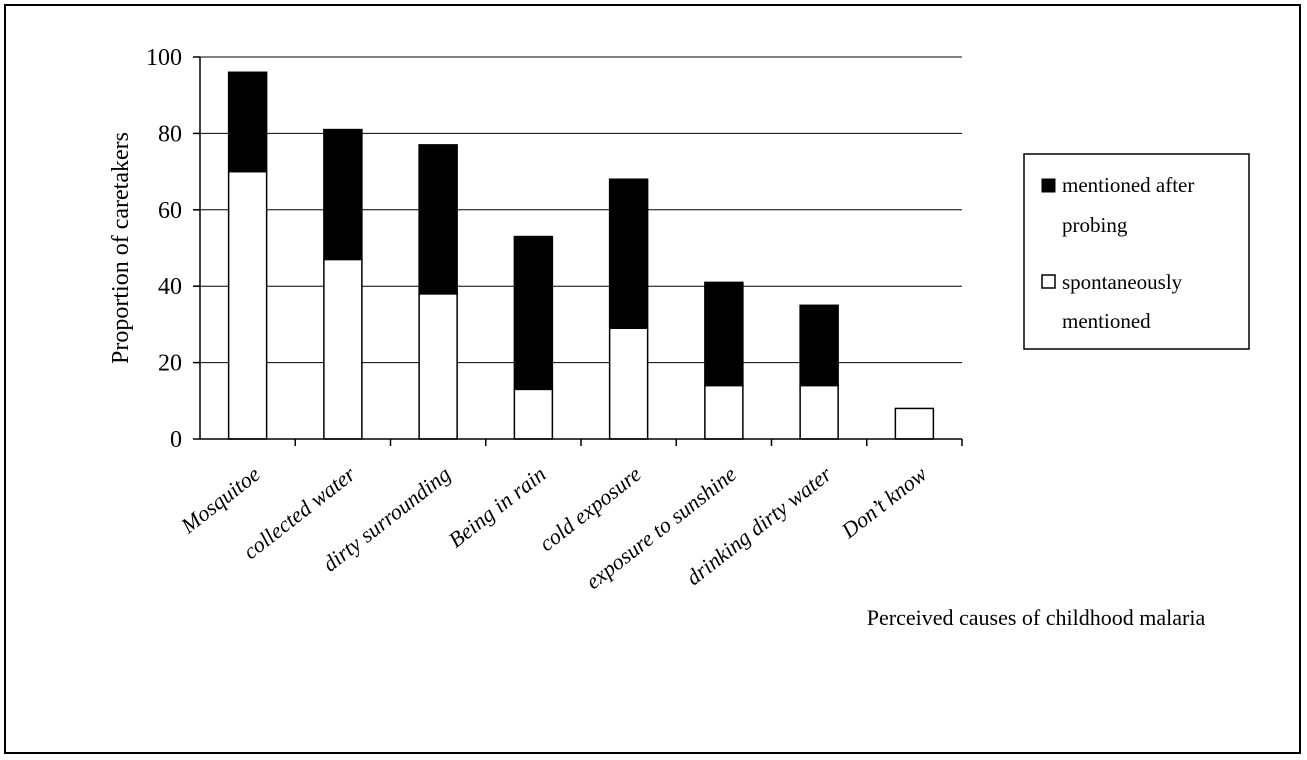  I want to click on y-tick-label: 60, so click(170, 211).